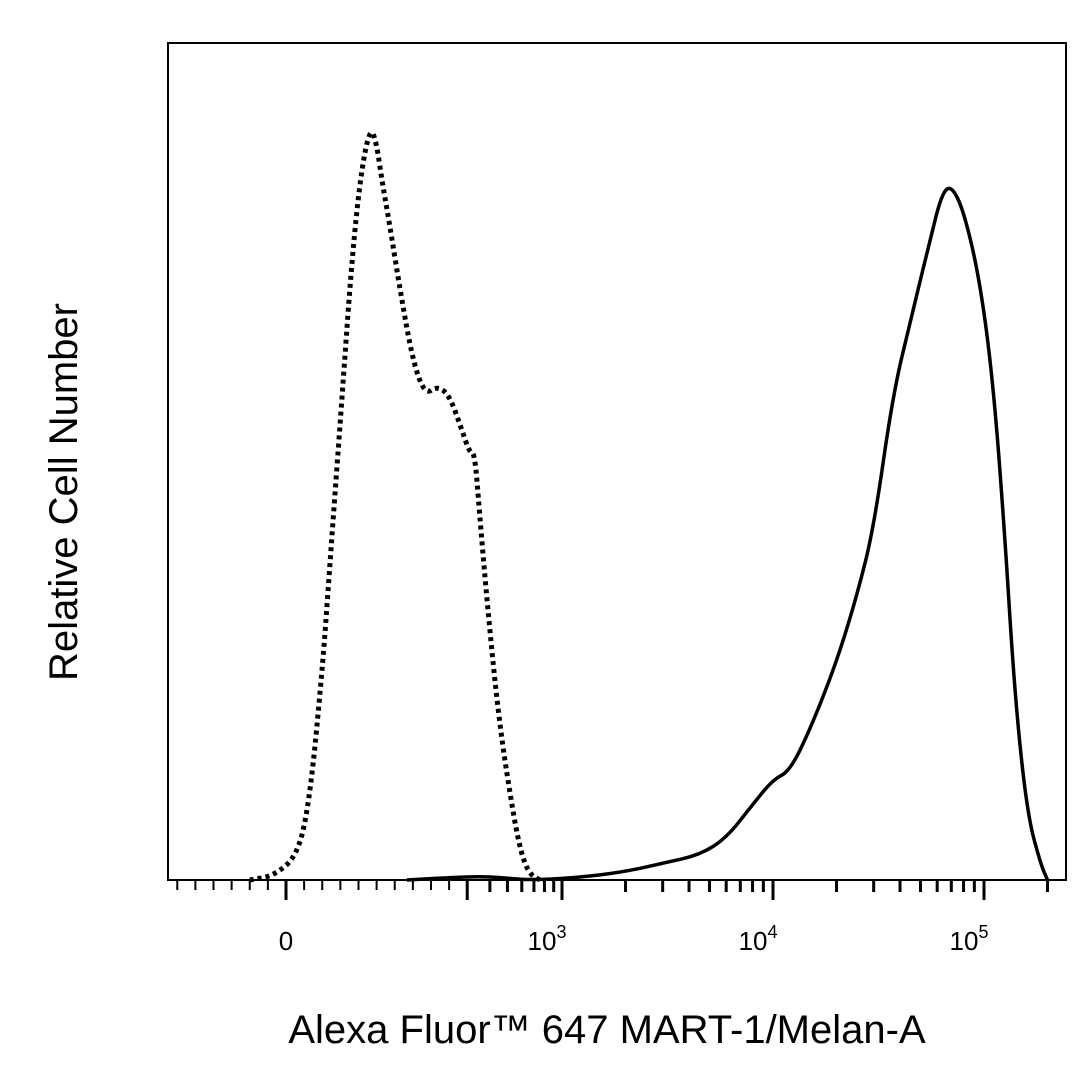 The width and height of the screenshot is (1086, 1086). Describe the element at coordinates (547, 939) in the screenshot. I see `x-tick-label: 10³` at that location.